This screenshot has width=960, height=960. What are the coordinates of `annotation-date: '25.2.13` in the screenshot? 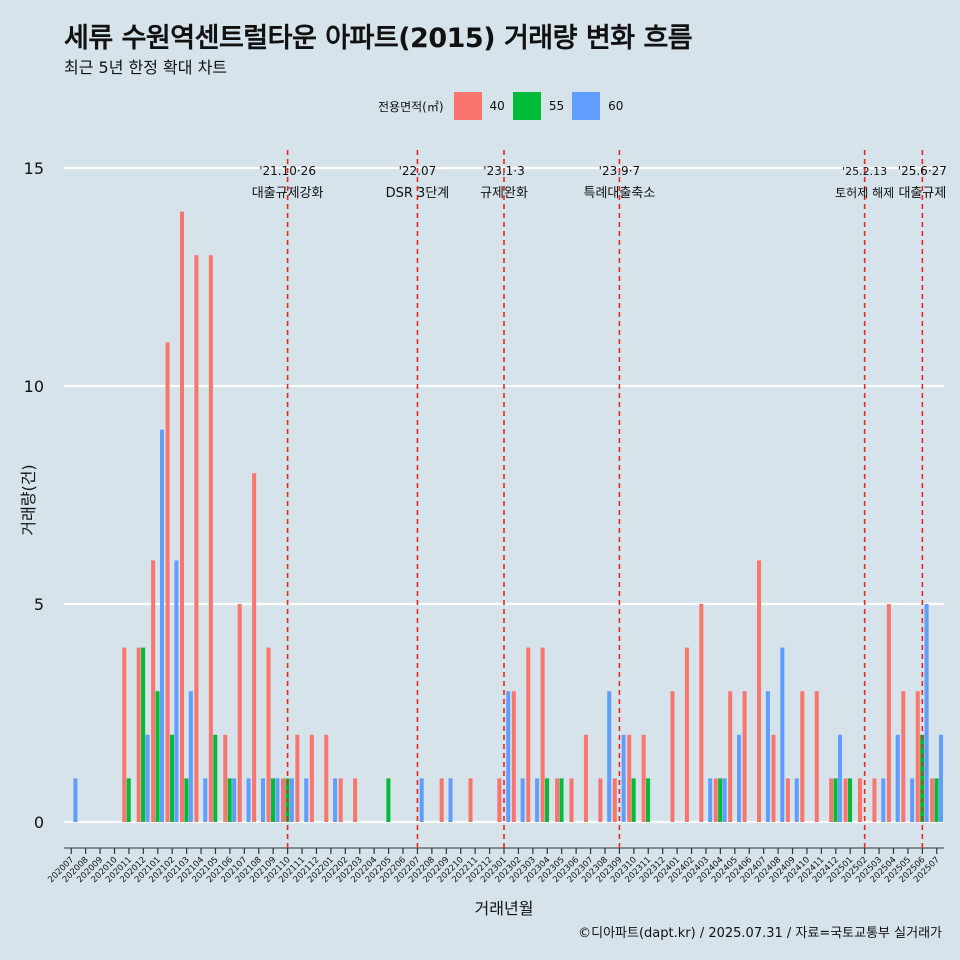 It's located at (864, 171).